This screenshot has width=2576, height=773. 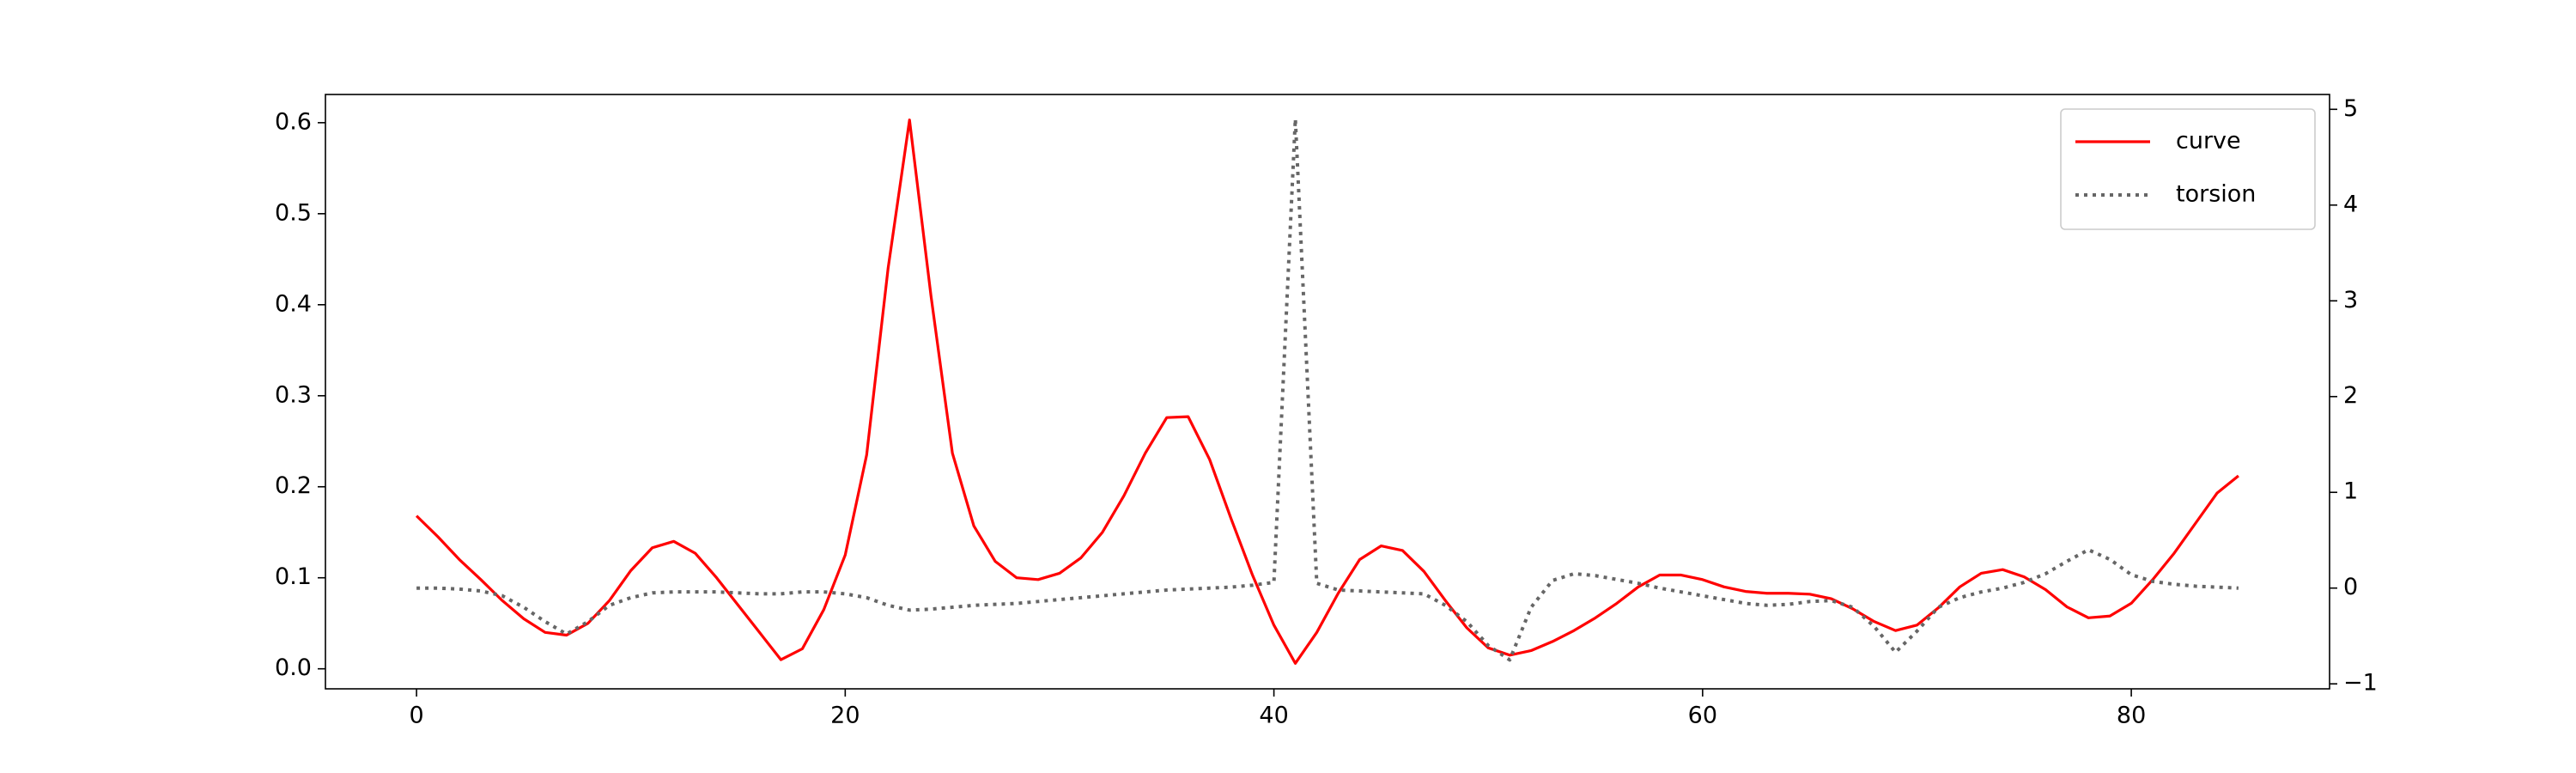 What do you see at coordinates (2350, 395) in the screenshot?
I see `y2-tick-label: 2` at bounding box center [2350, 395].